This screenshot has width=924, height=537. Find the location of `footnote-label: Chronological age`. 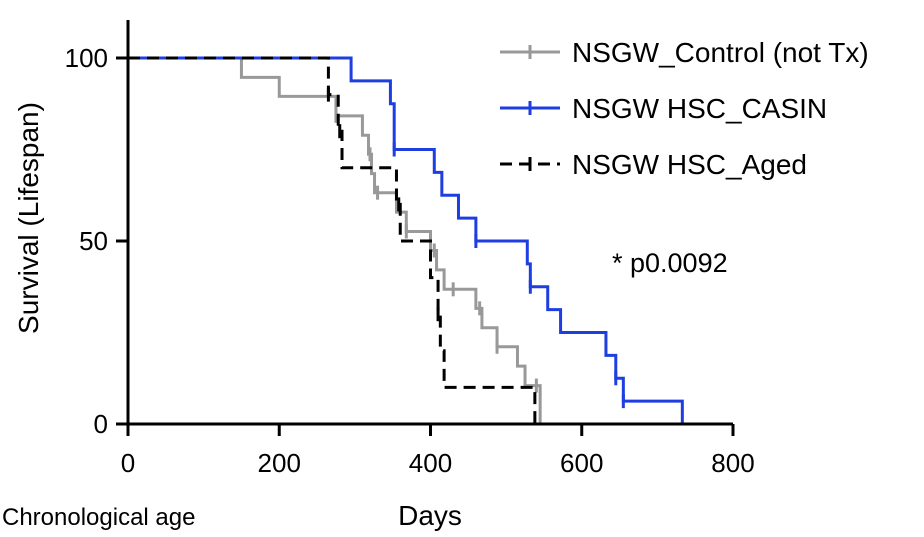

footnote-label: Chronological age is located at coordinates (98, 517).